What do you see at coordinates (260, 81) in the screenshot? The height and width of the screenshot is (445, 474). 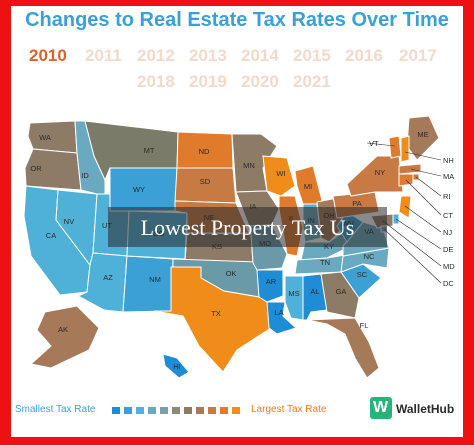 I see `year-2020: 2020` at bounding box center [260, 81].